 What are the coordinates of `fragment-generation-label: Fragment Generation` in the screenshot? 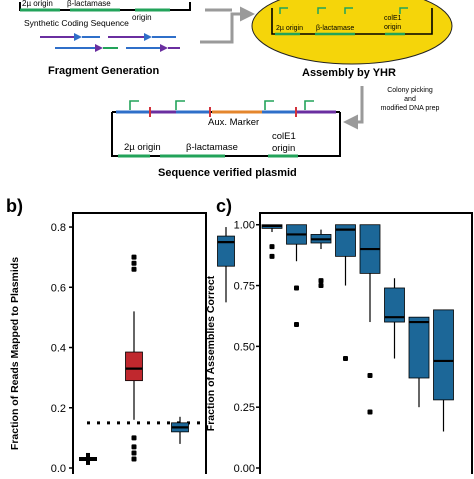 It's located at (104, 71).